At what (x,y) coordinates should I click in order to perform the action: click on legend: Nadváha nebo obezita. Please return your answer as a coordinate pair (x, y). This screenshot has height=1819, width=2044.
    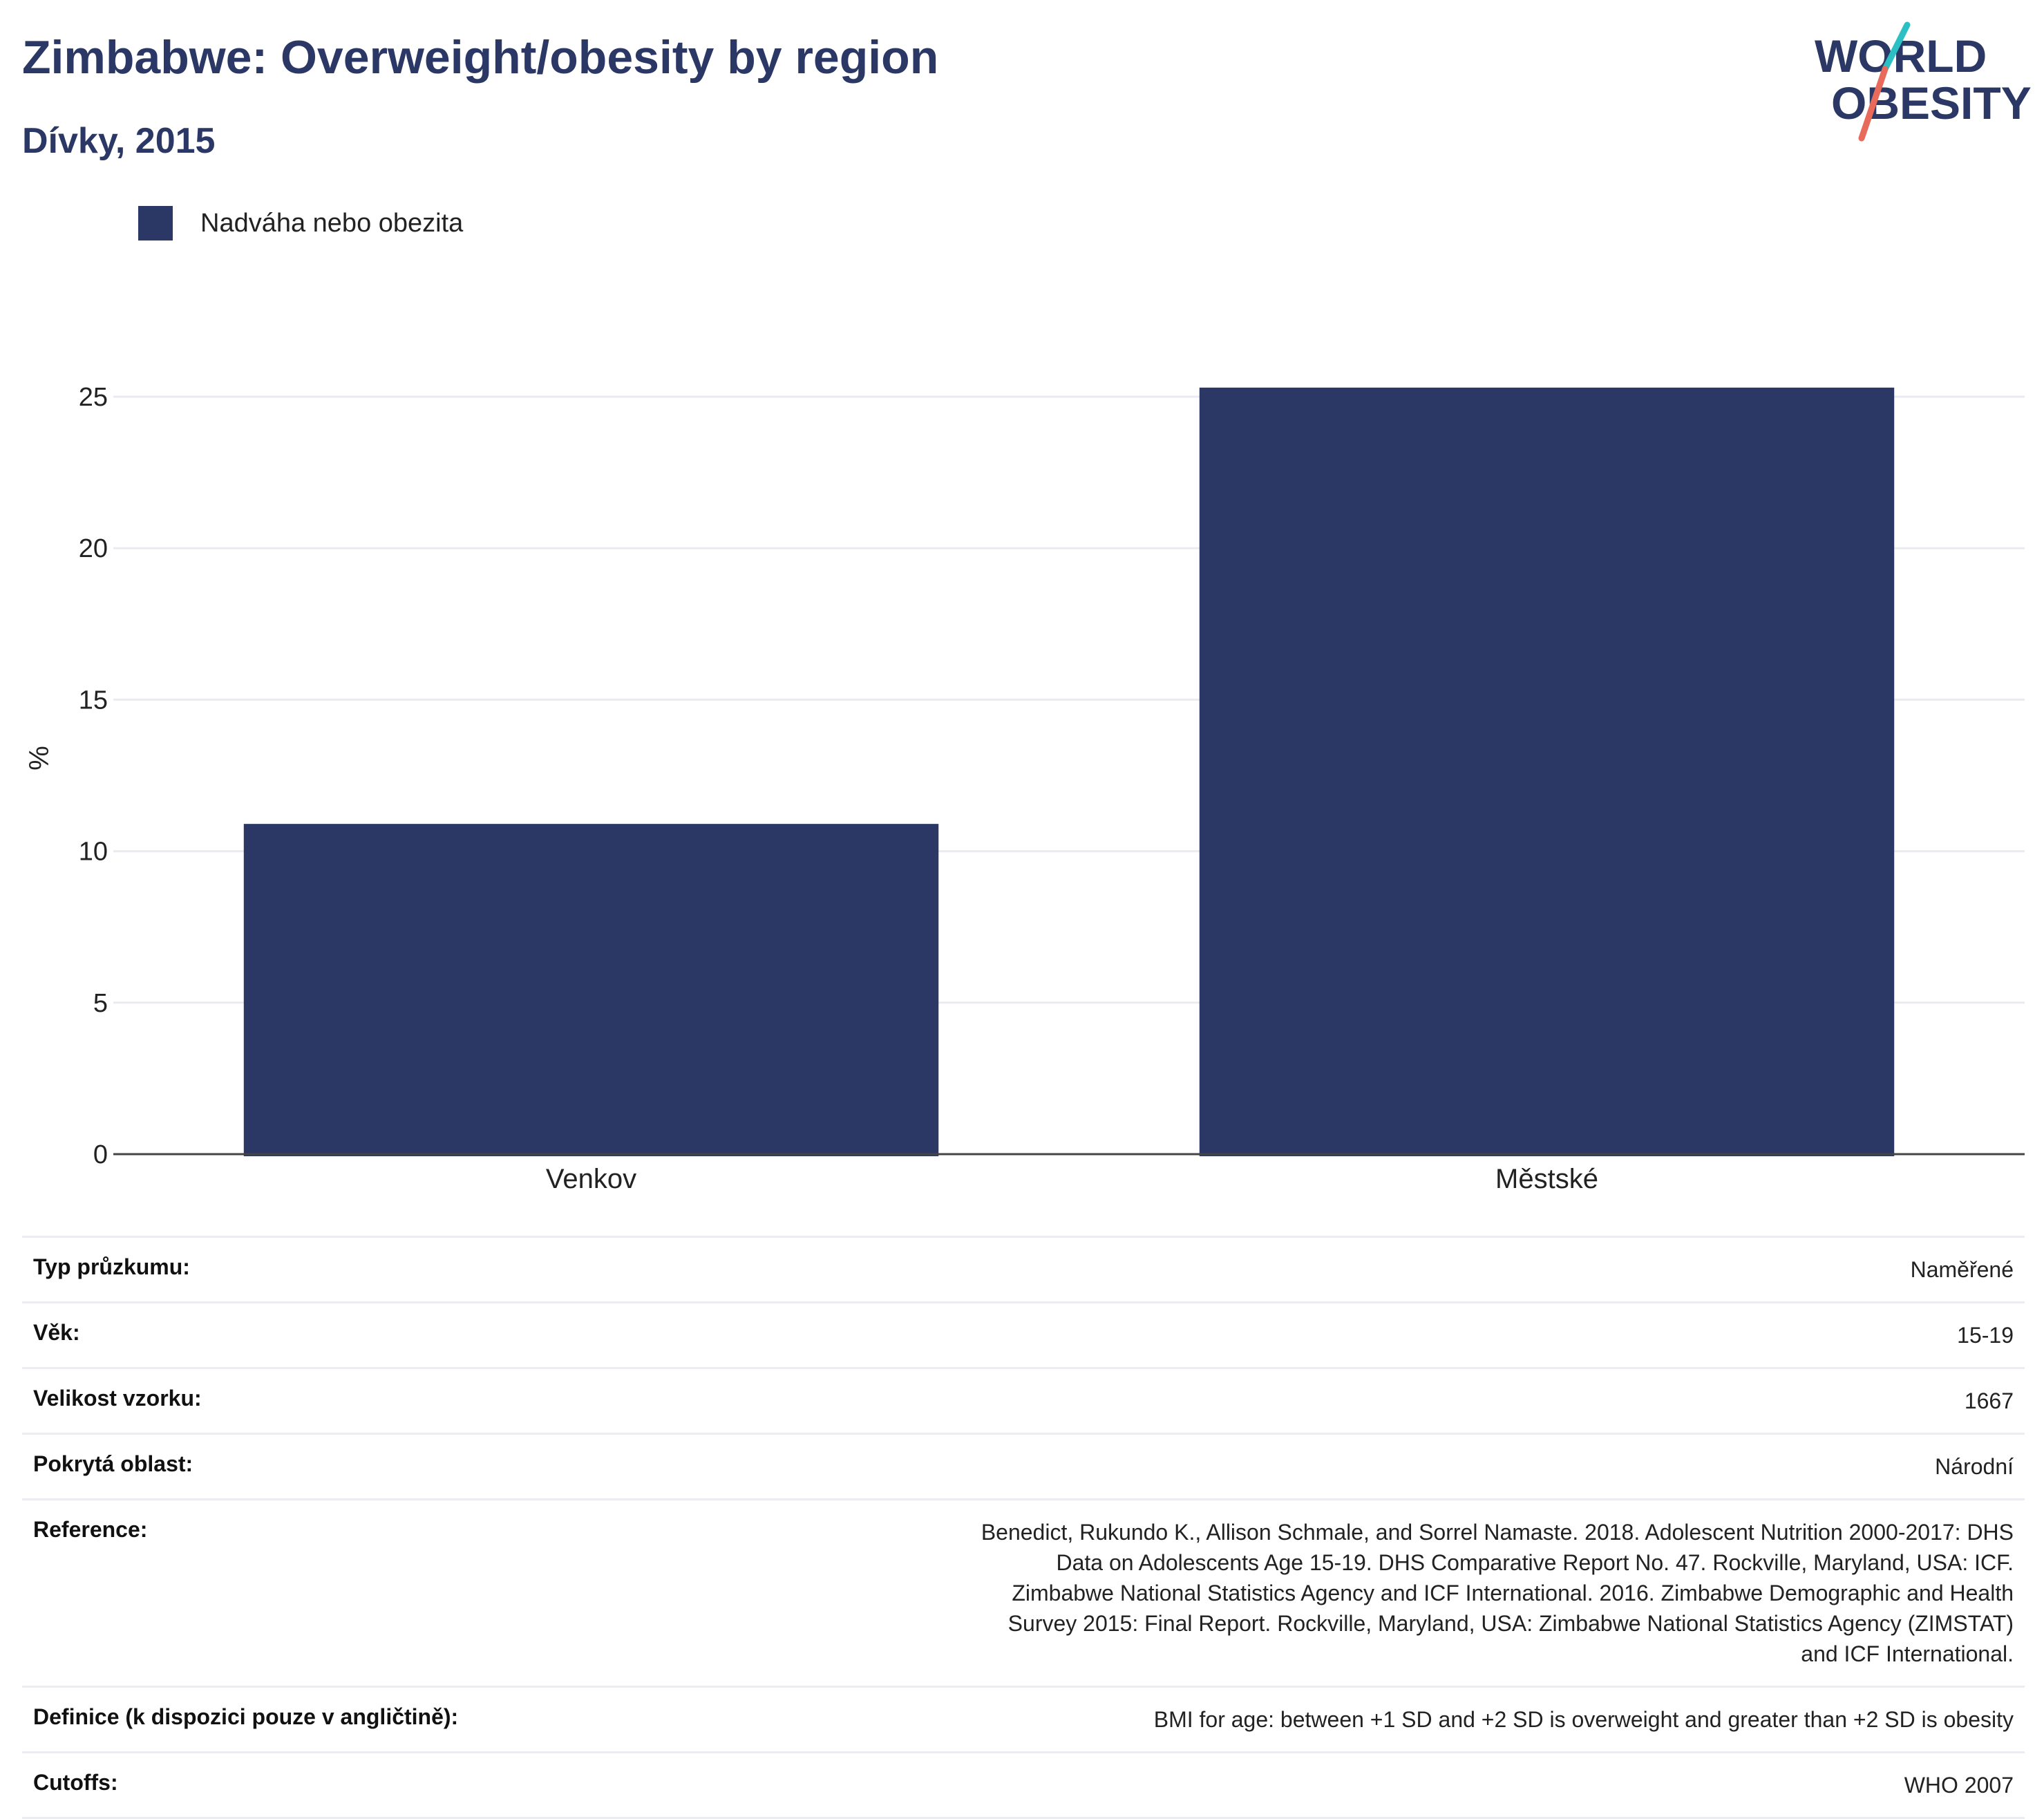
    Looking at the image, I should click on (300, 223).